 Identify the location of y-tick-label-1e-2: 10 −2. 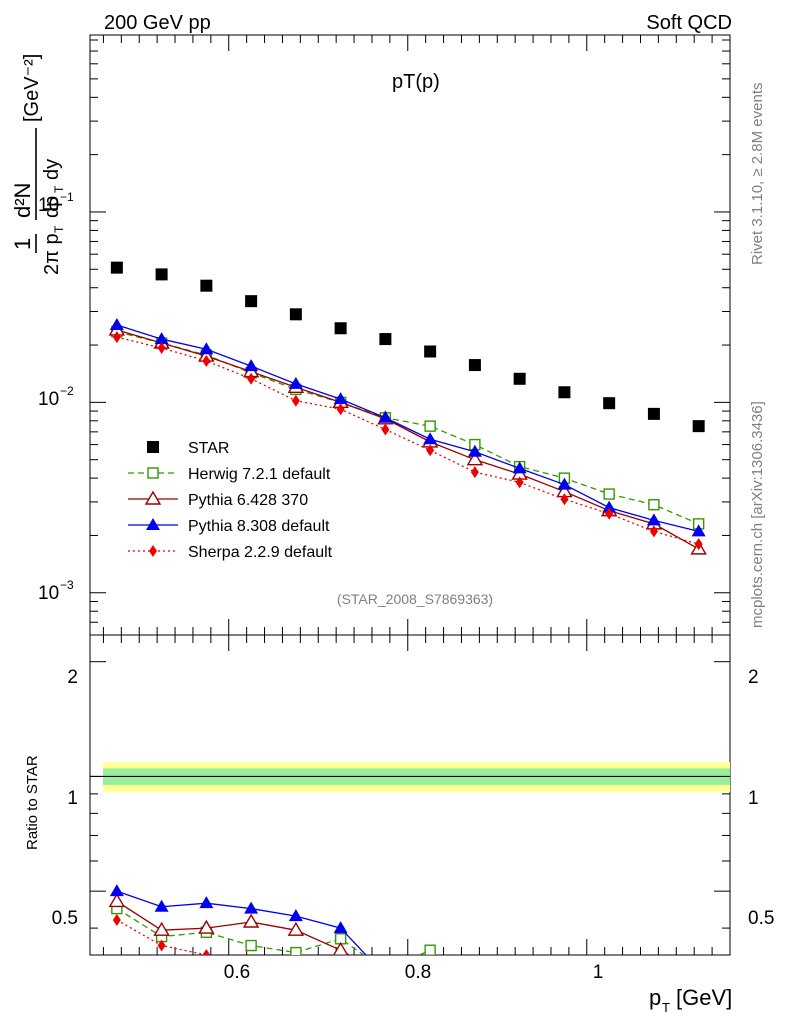
(56, 397).